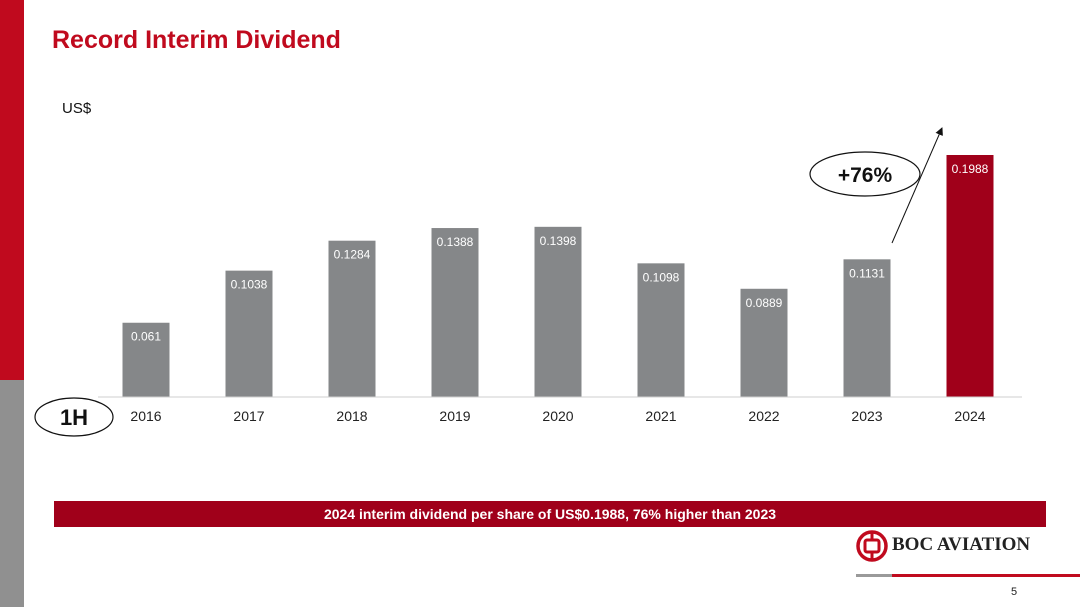 The height and width of the screenshot is (607, 1080). I want to click on value-label-2019: 0.1388, so click(455, 242).